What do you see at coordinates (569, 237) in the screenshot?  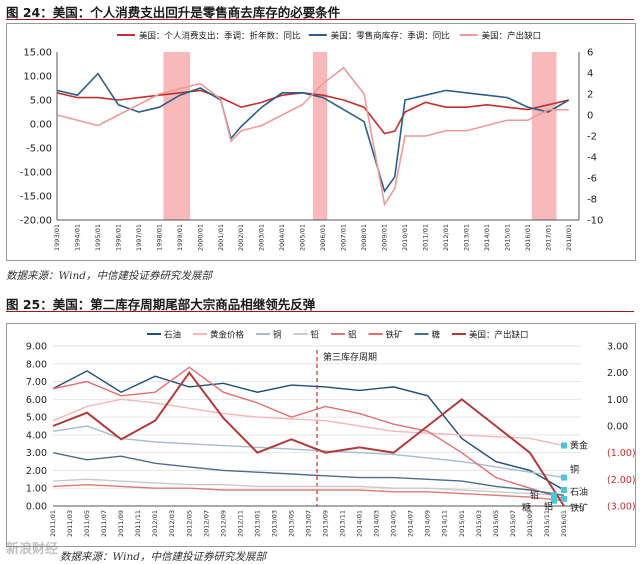 I see `x-tick-label: 2018/01` at bounding box center [569, 237].